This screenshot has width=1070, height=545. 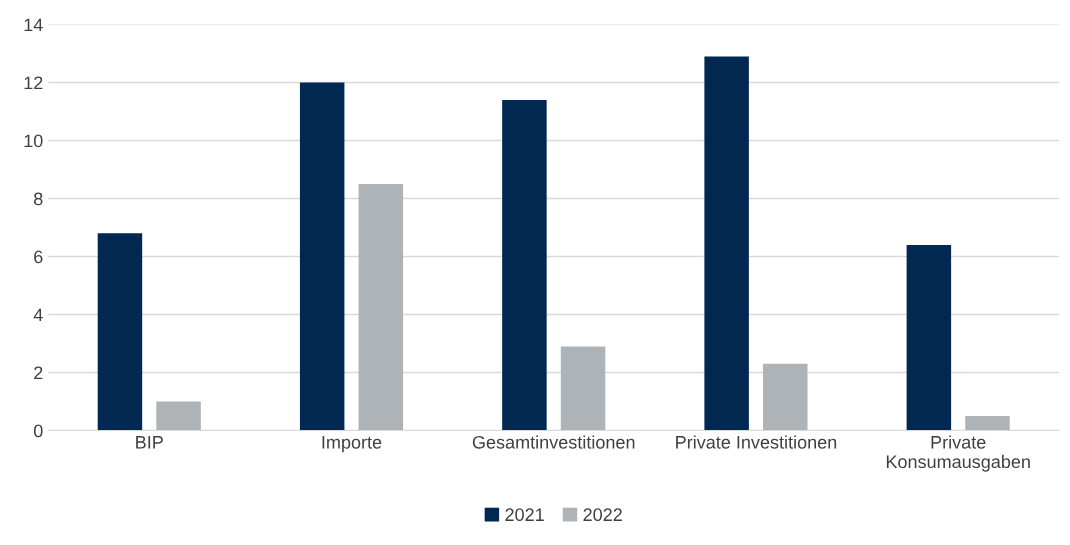 What do you see at coordinates (149, 442) in the screenshot?
I see `x-tick-label: BIP` at bounding box center [149, 442].